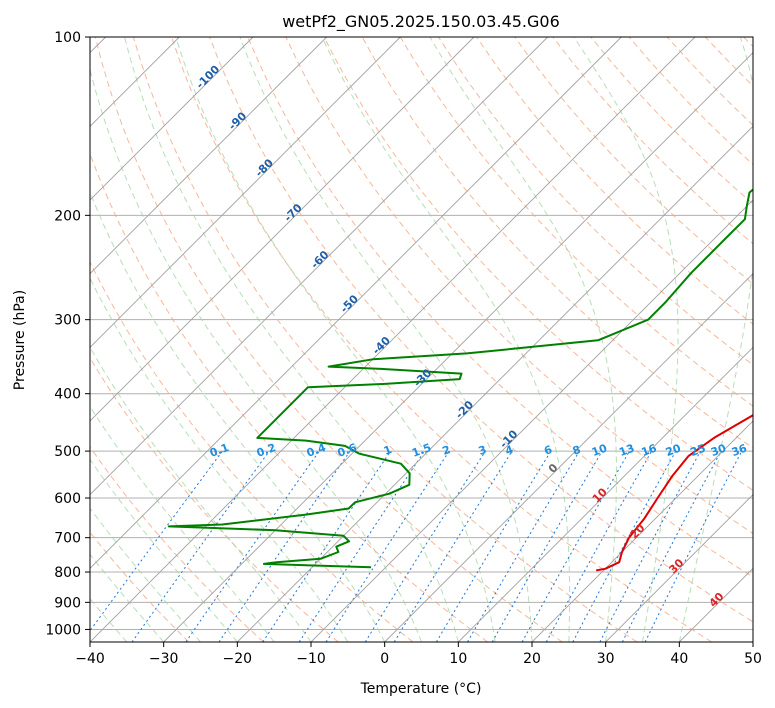 Image resolution: width=775 pixels, height=708 pixels. Describe the element at coordinates (421, 689) in the screenshot. I see `x-axis-title: Temperature (°C)` at that location.